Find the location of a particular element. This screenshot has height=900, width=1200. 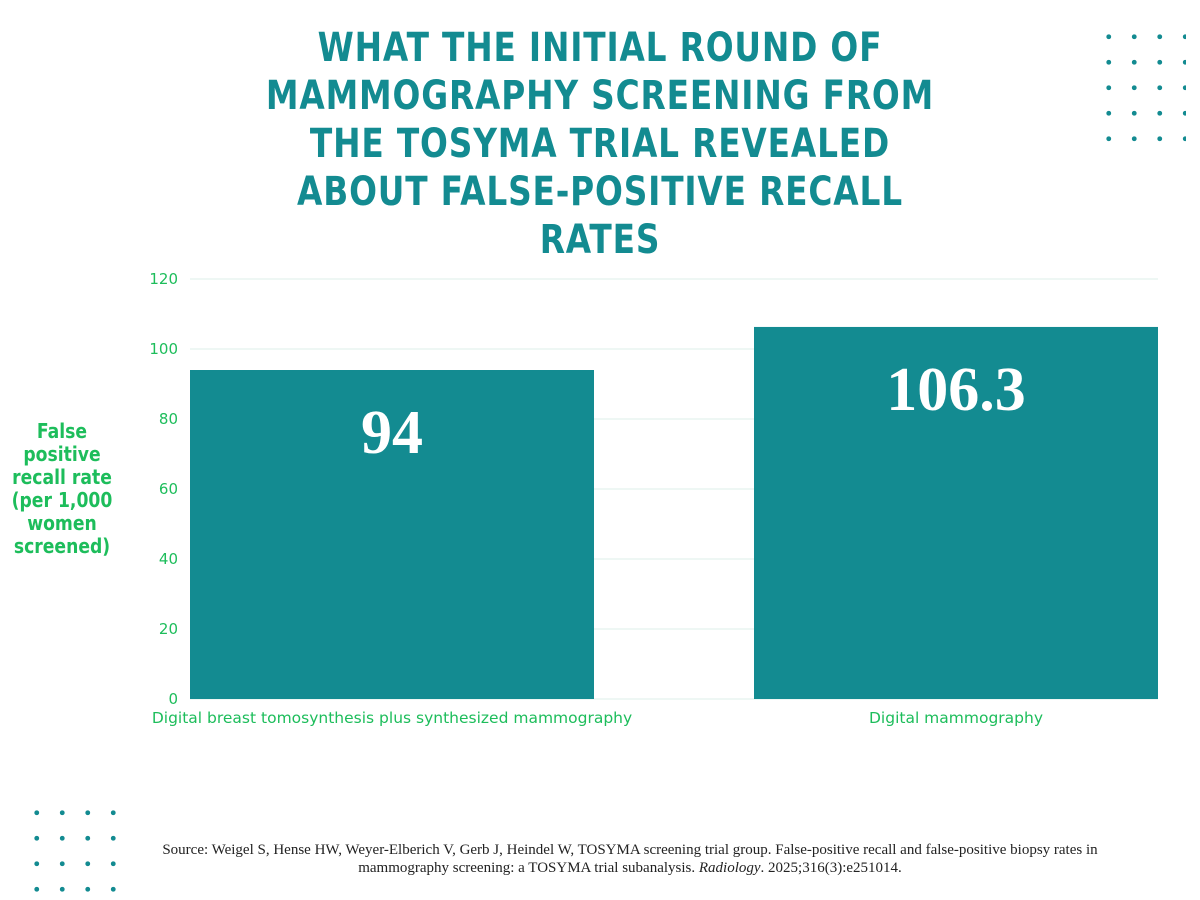

y-tick-label: 40 is located at coordinates (168, 559).